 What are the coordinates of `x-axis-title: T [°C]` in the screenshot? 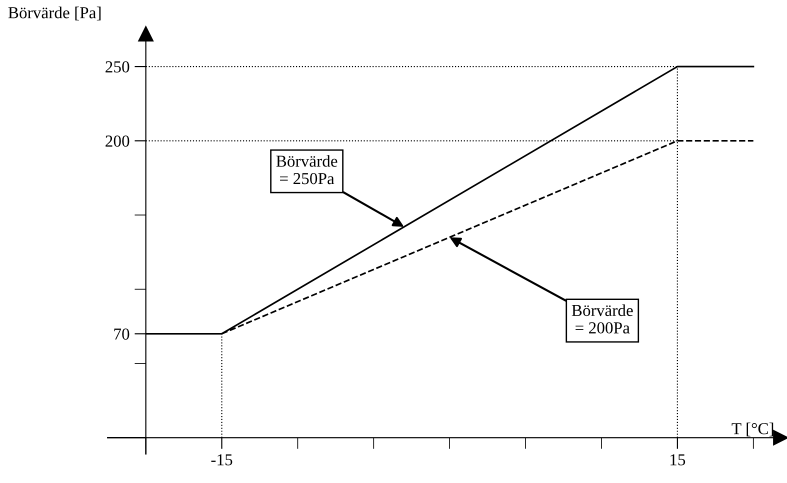 It's located at (753, 429).